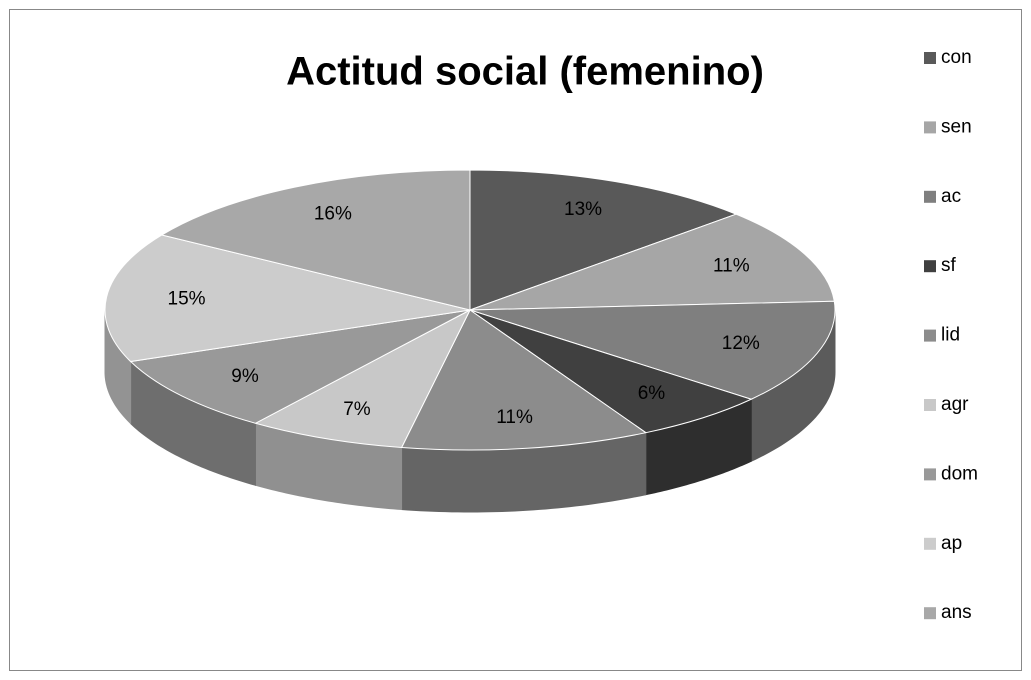  Describe the element at coordinates (245, 376) in the screenshot. I see `data-label: 9%` at that location.